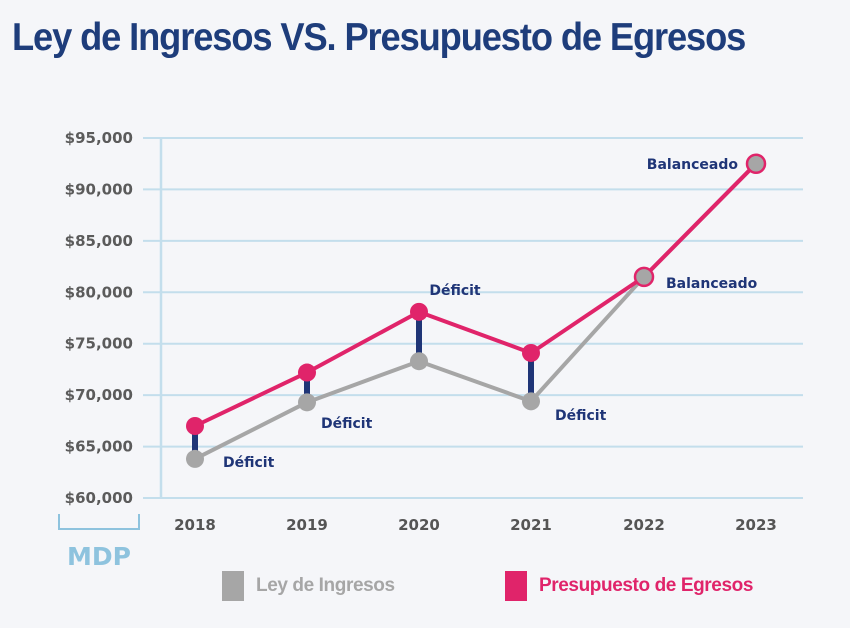 The height and width of the screenshot is (628, 850). I want to click on legend-item-presupuesto-de-egresos: Presupuesto de Egresos, so click(629, 586).